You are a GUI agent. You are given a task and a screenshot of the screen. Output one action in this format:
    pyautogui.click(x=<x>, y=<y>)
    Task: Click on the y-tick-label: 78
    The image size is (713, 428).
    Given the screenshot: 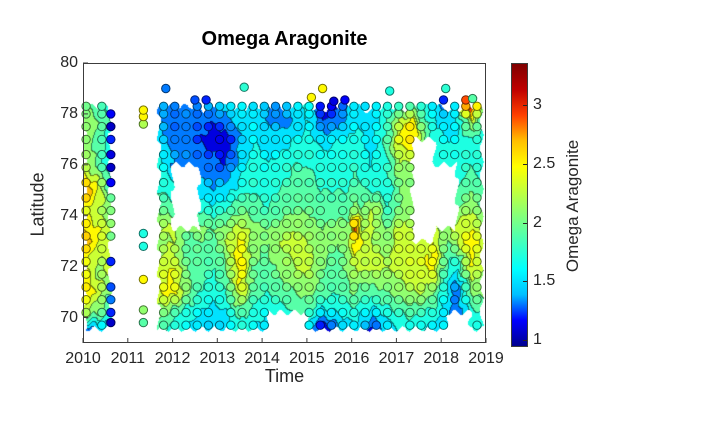 What is the action you would take?
    pyautogui.click(x=69, y=113)
    